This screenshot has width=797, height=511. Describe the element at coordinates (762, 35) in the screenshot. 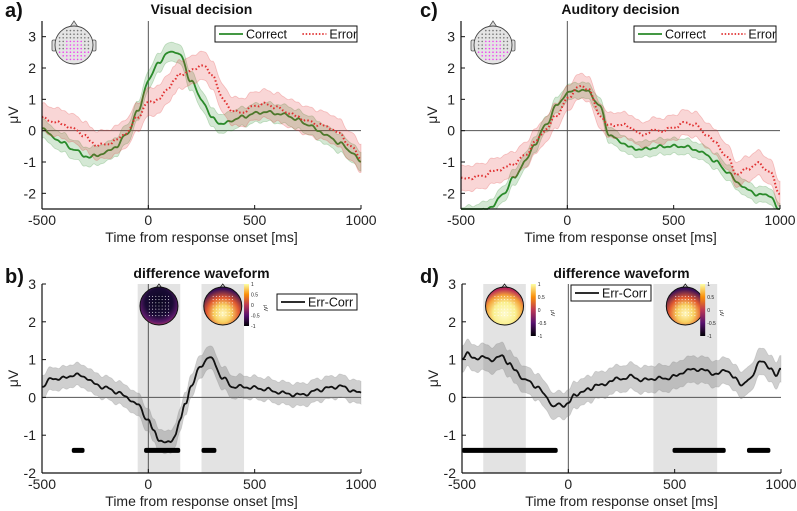

I see `legend-entry-error: Error` at that location.